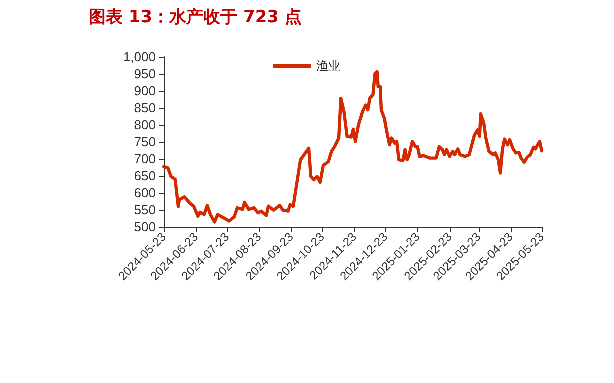  I want to click on y-tick-label: 800, so click(145, 125).